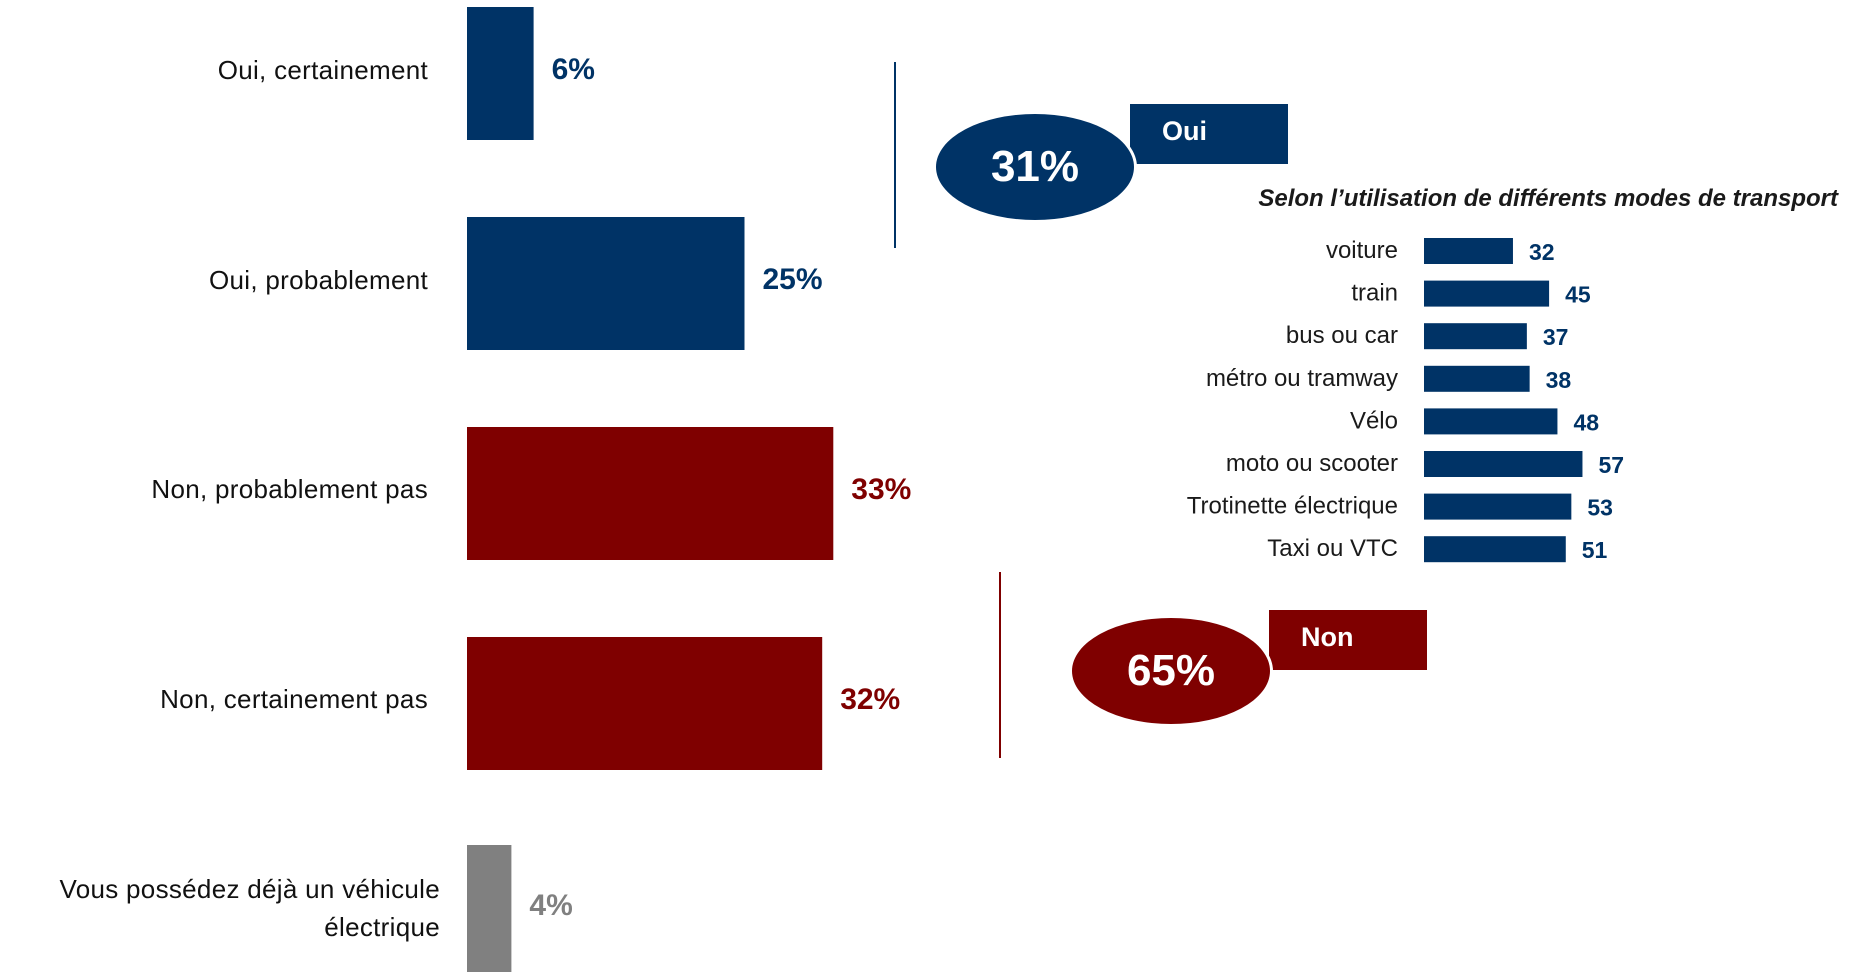 Image resolution: width=1852 pixels, height=972 pixels. Describe the element at coordinates (489, 908) in the screenshot. I see `bar-vous-possedez-deja-un-vehicule-electrique` at that location.